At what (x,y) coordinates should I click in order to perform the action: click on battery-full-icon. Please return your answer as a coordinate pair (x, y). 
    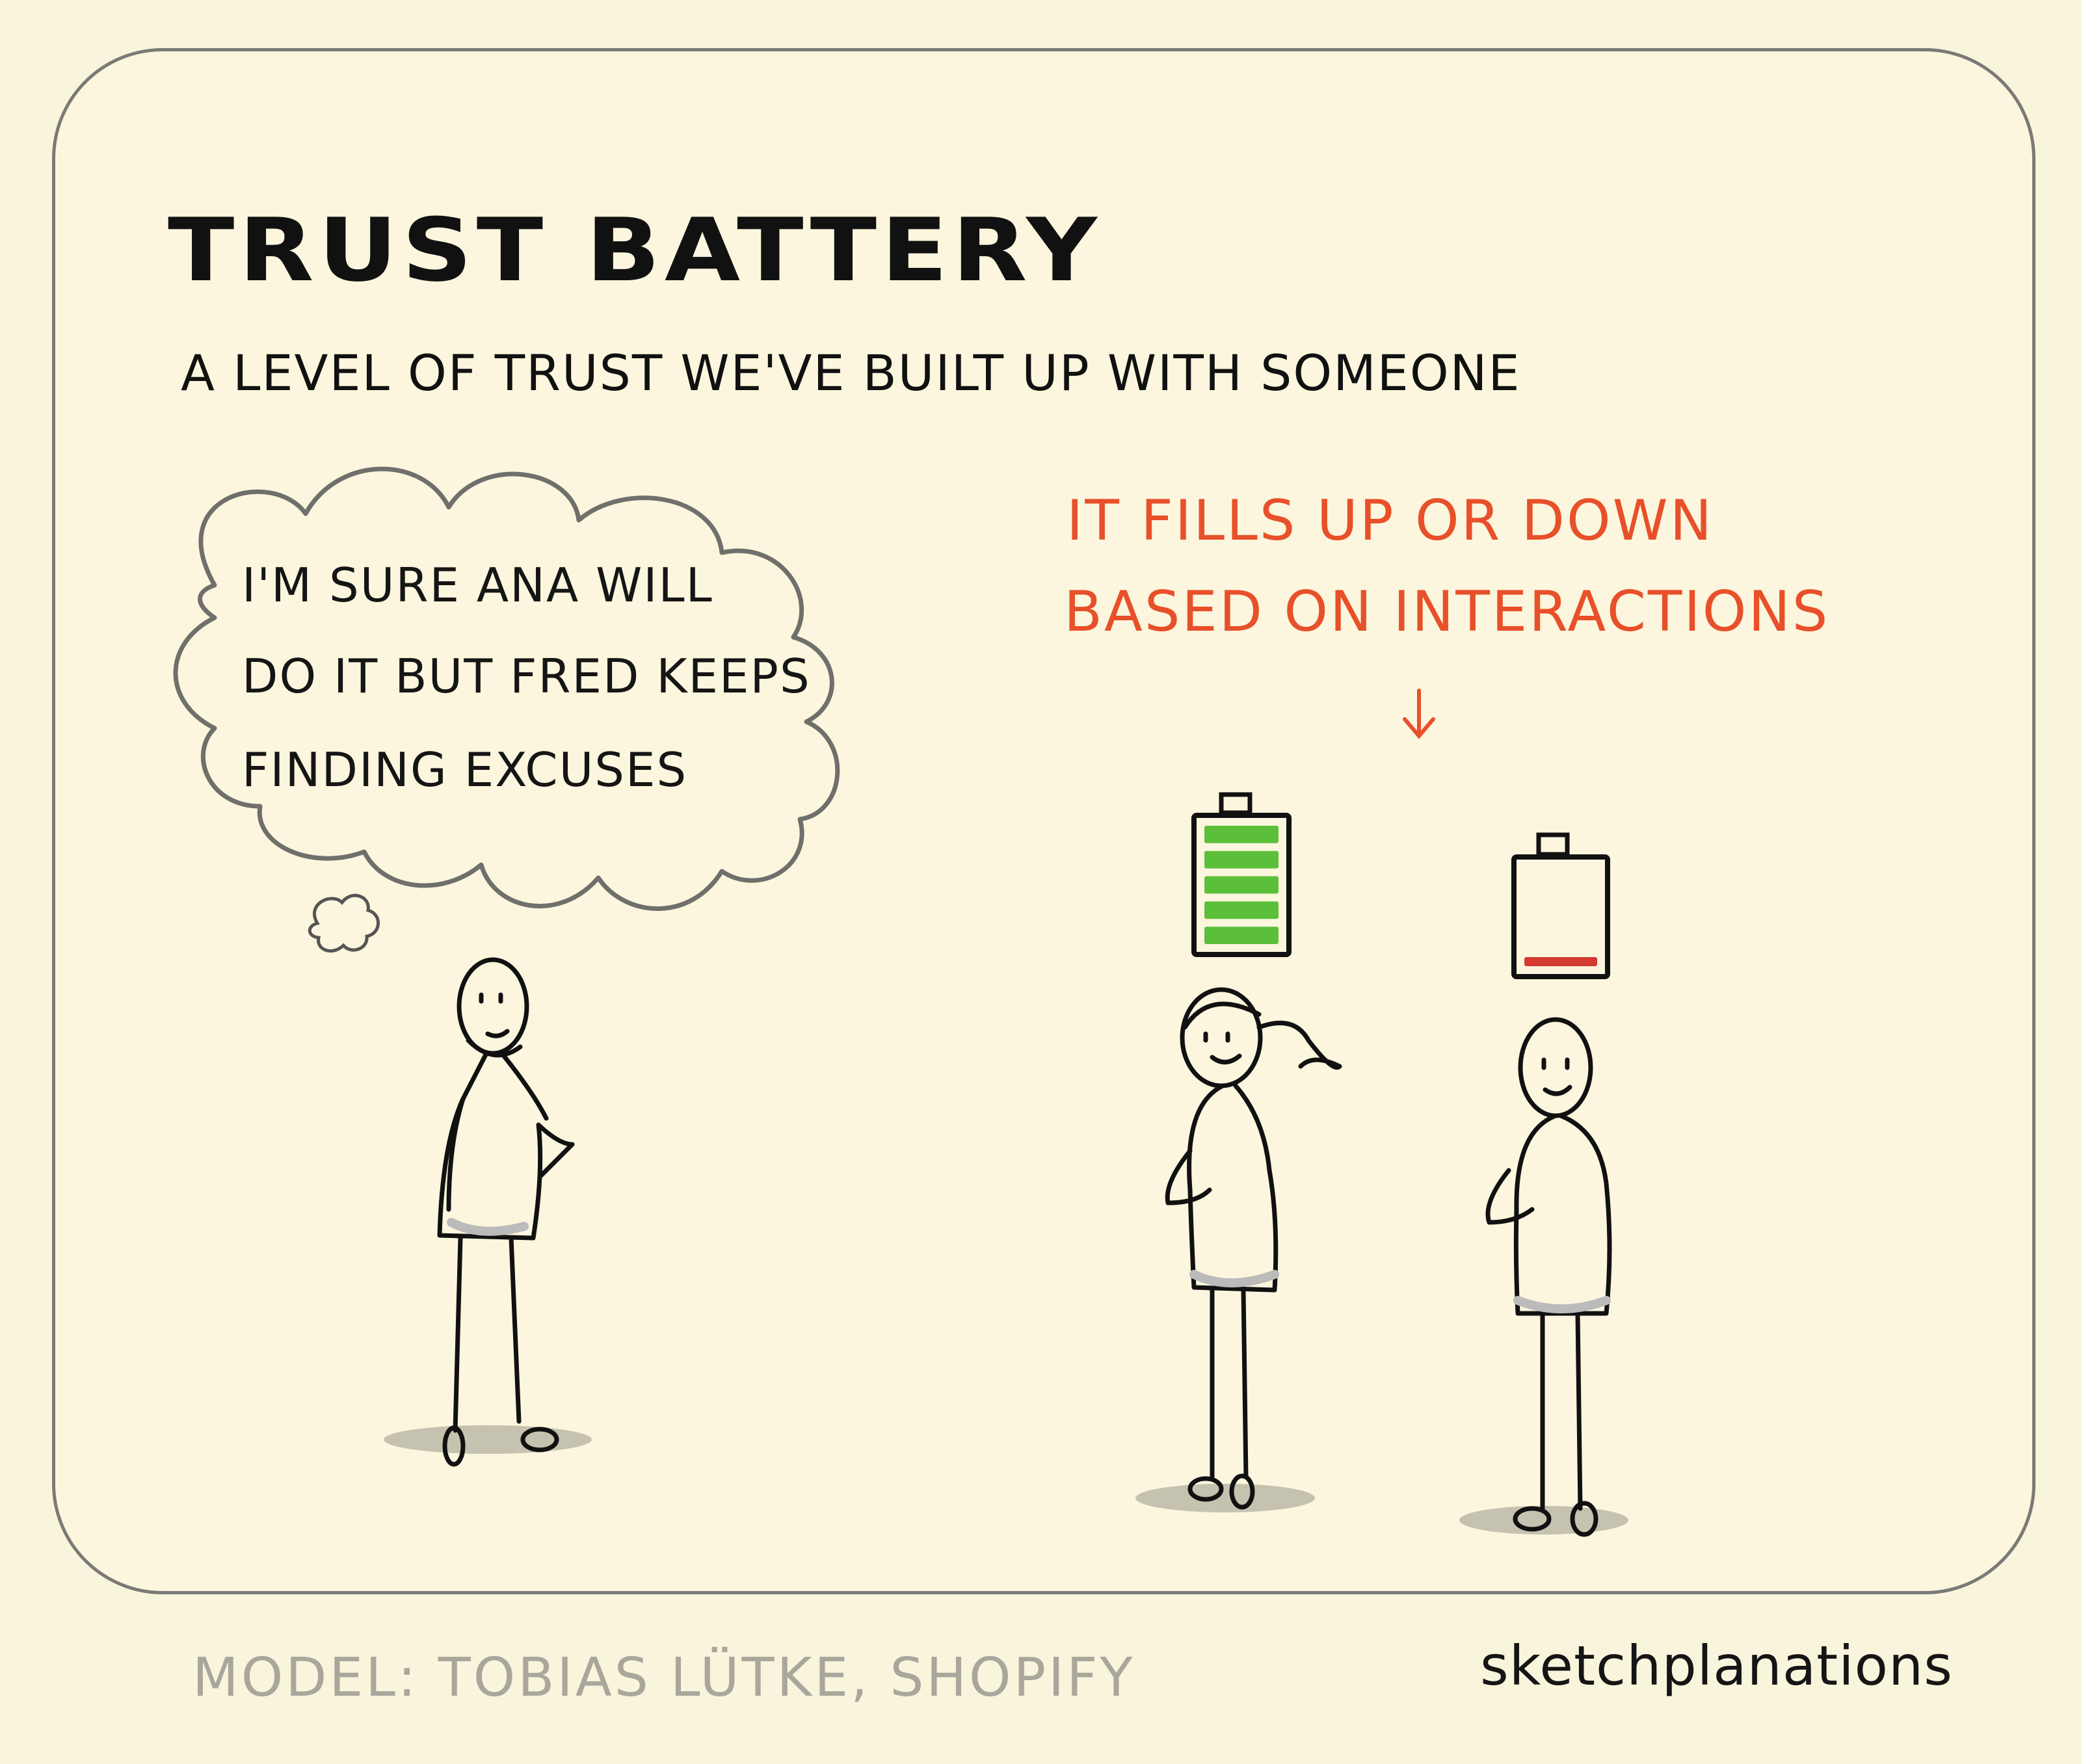
    Looking at the image, I should click on (1241, 874).